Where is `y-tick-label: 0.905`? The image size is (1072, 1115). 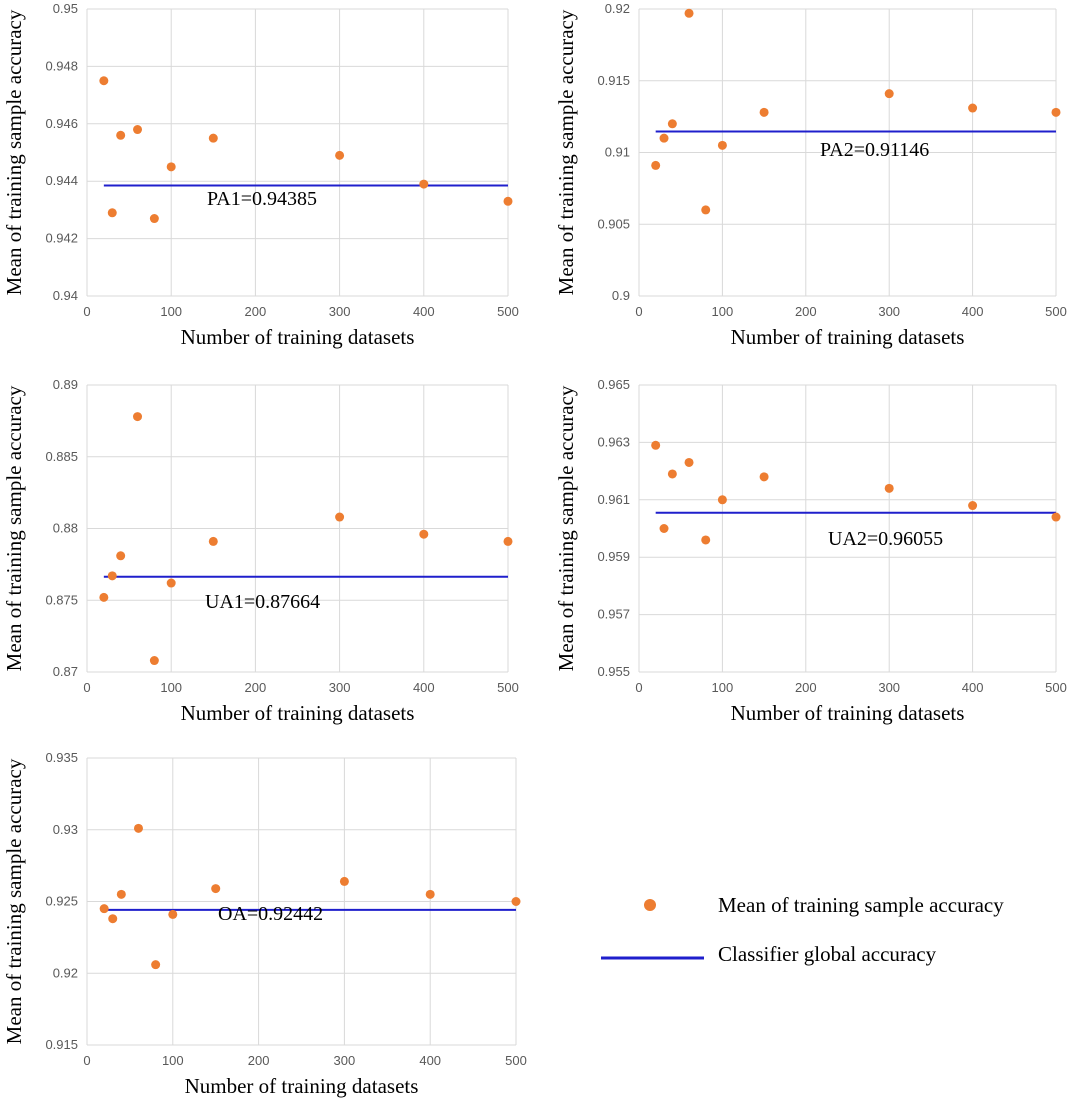 y-tick-label: 0.905 is located at coordinates (613, 223).